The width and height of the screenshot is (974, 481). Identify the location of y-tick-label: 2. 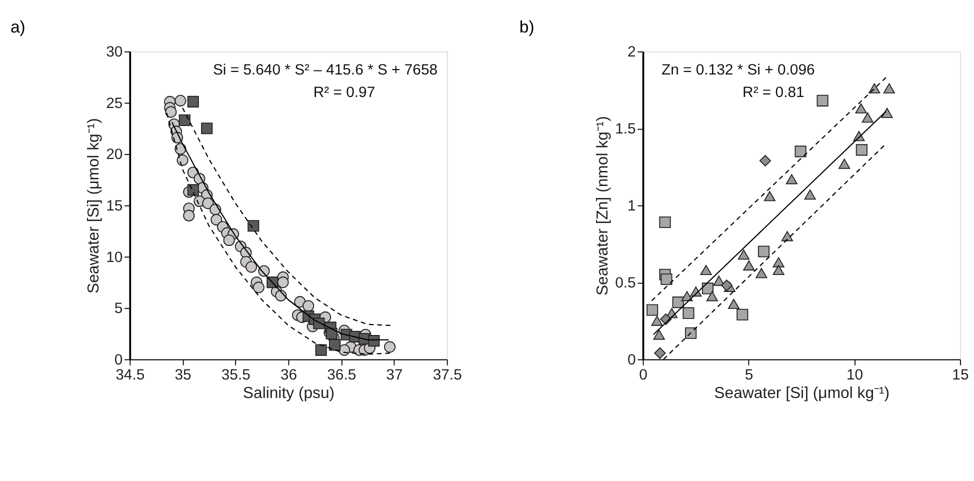
(632, 52).